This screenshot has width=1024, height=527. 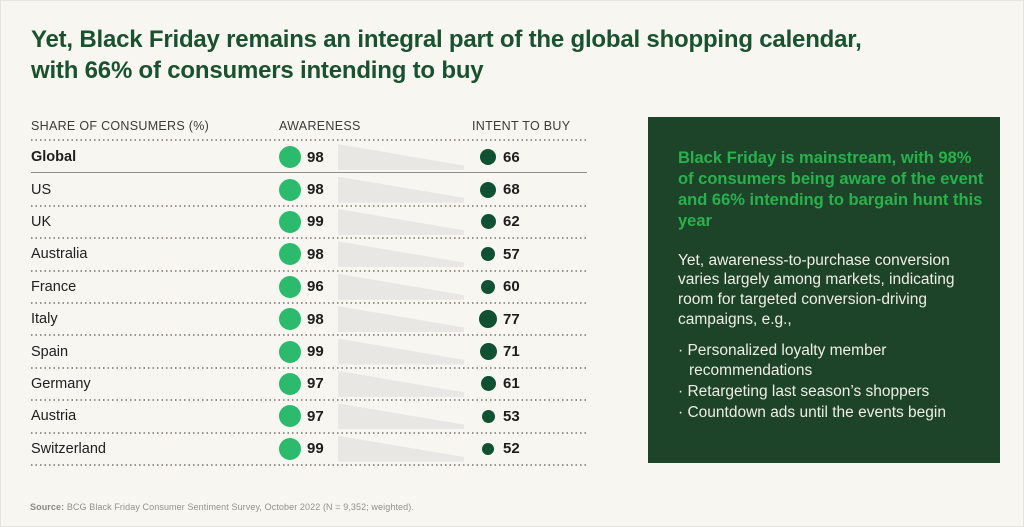 I want to click on intent-value: 68, so click(x=511, y=190).